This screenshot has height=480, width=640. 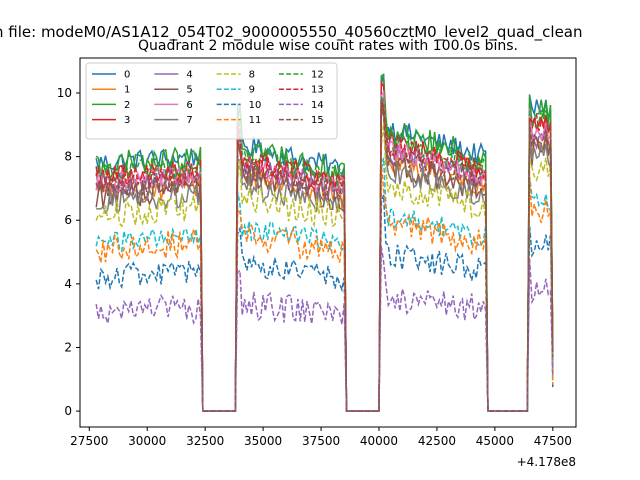 I want to click on x-tick-label: 40000, so click(x=379, y=441).